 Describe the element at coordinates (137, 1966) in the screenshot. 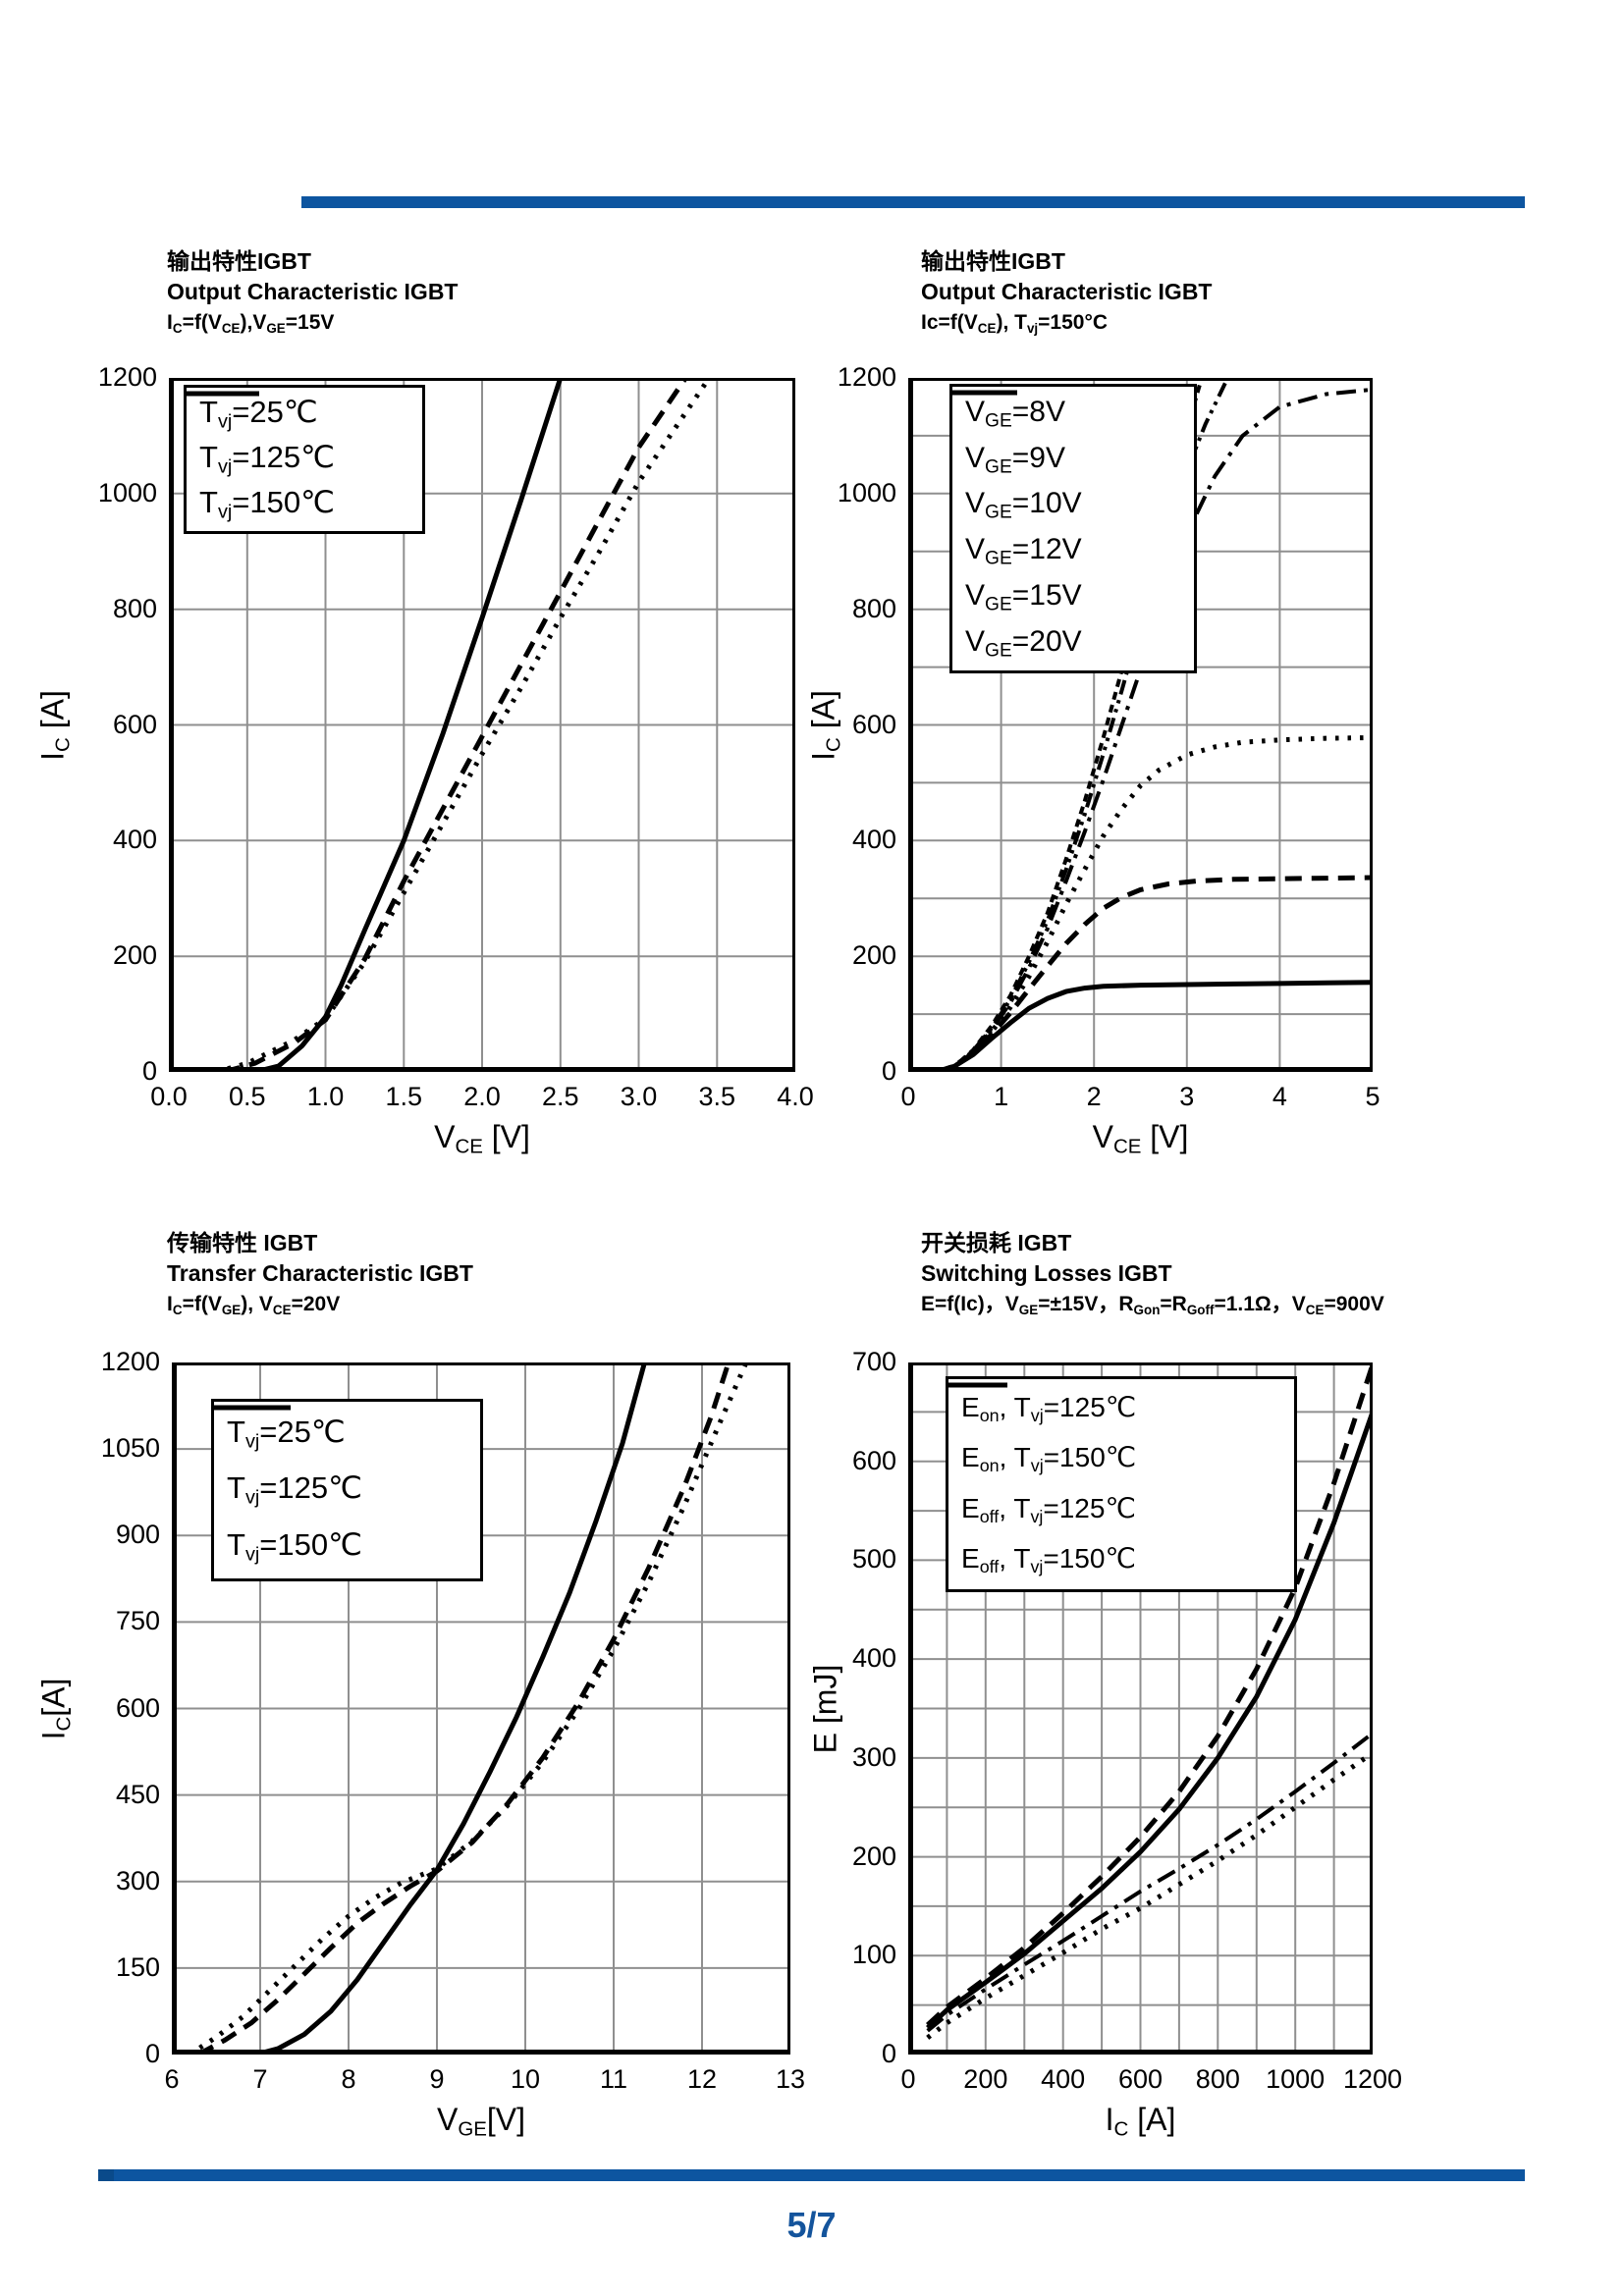

I see `y-tick-label: 150` at that location.